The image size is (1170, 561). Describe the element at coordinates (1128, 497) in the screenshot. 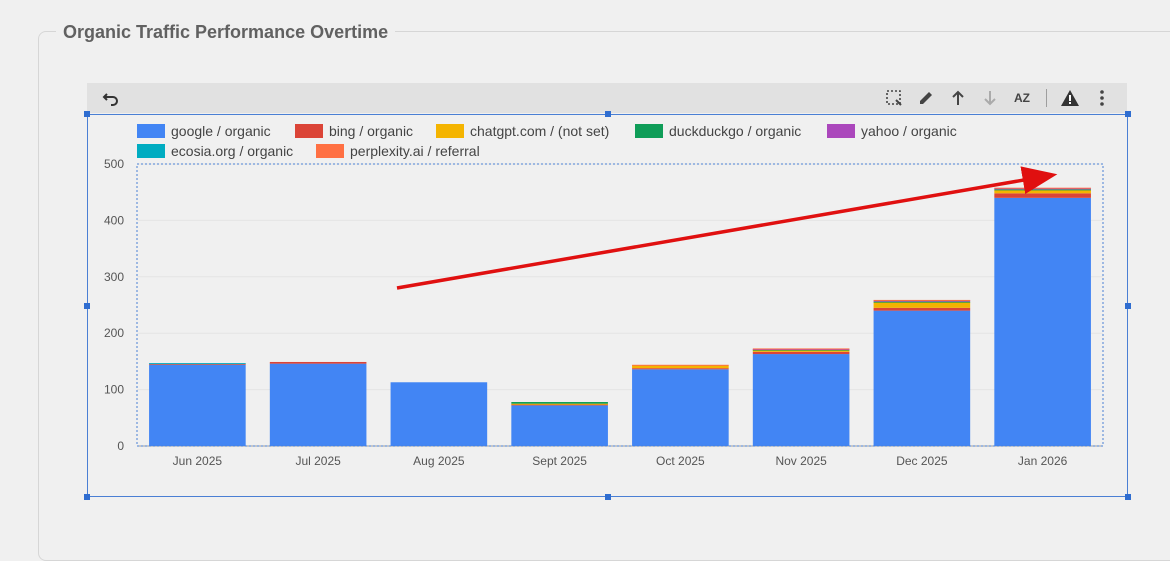

I see `resize-handle-bottom-right` at that location.